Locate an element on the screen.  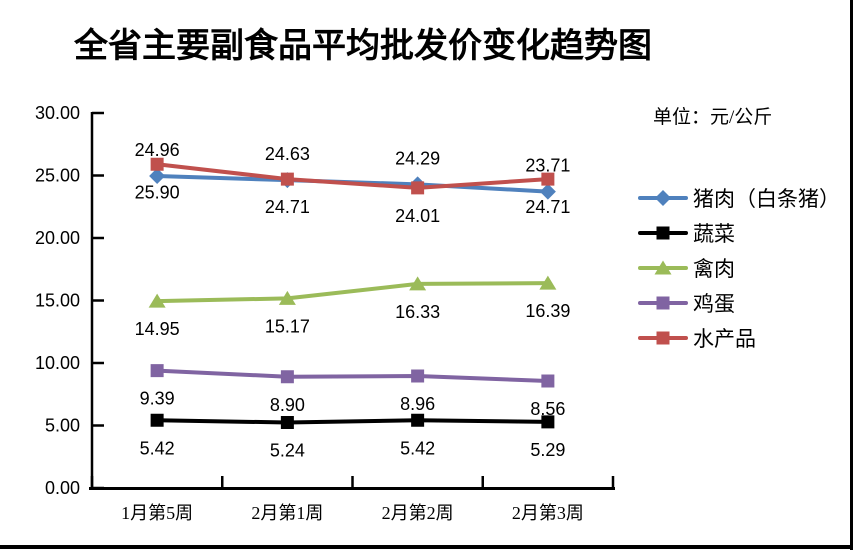
legend-label-aquatic: 水产品 is located at coordinates (724, 338).